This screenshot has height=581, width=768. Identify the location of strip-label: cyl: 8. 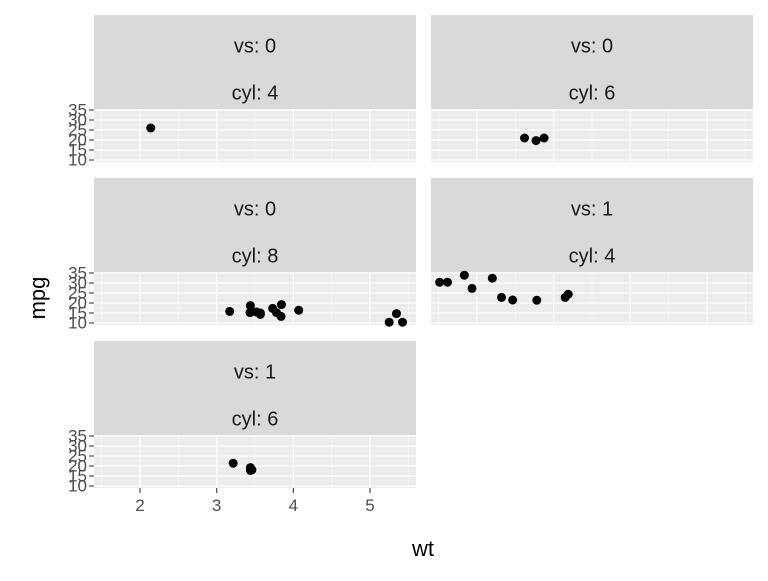
(255, 256).